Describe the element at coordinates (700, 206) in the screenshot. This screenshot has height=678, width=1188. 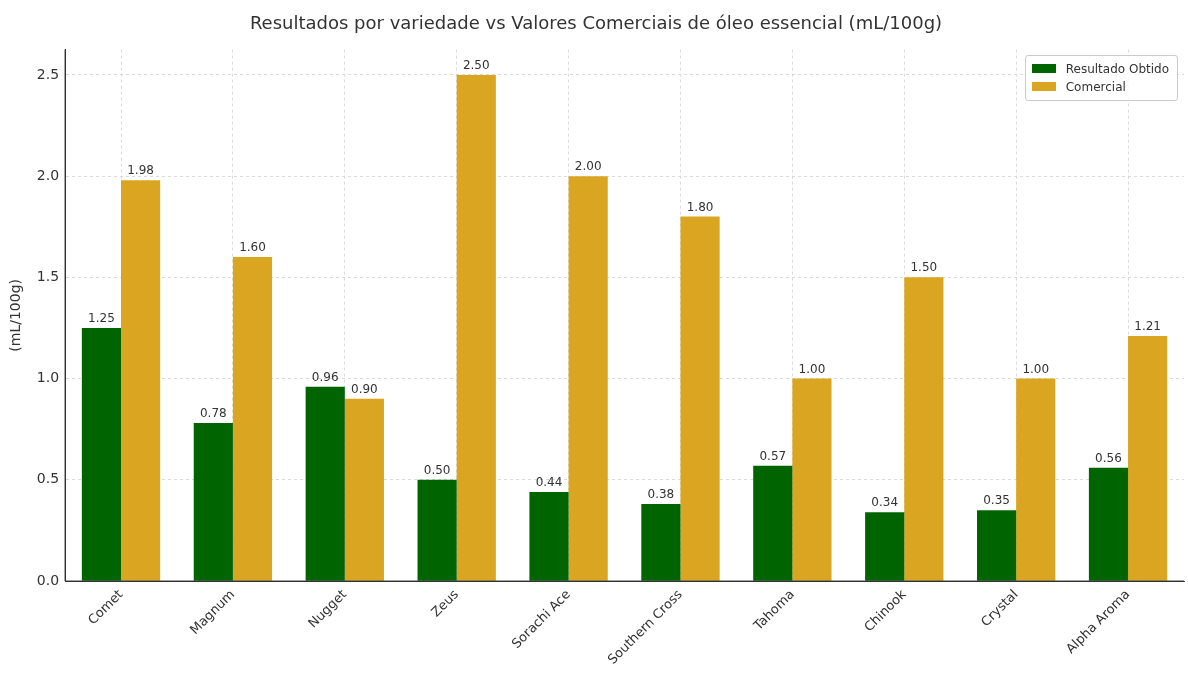
I see `data-label: 1.80` at that location.